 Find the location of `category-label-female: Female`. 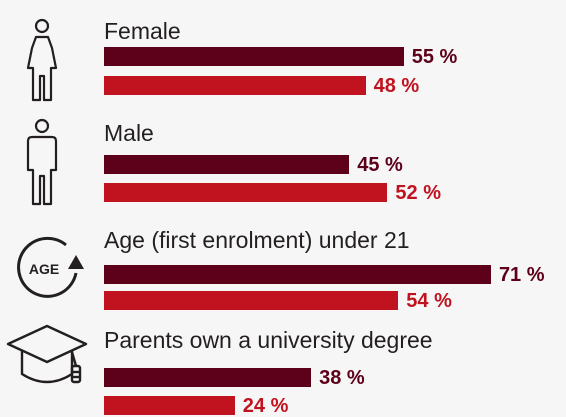

category-label-female: Female is located at coordinates (142, 31).